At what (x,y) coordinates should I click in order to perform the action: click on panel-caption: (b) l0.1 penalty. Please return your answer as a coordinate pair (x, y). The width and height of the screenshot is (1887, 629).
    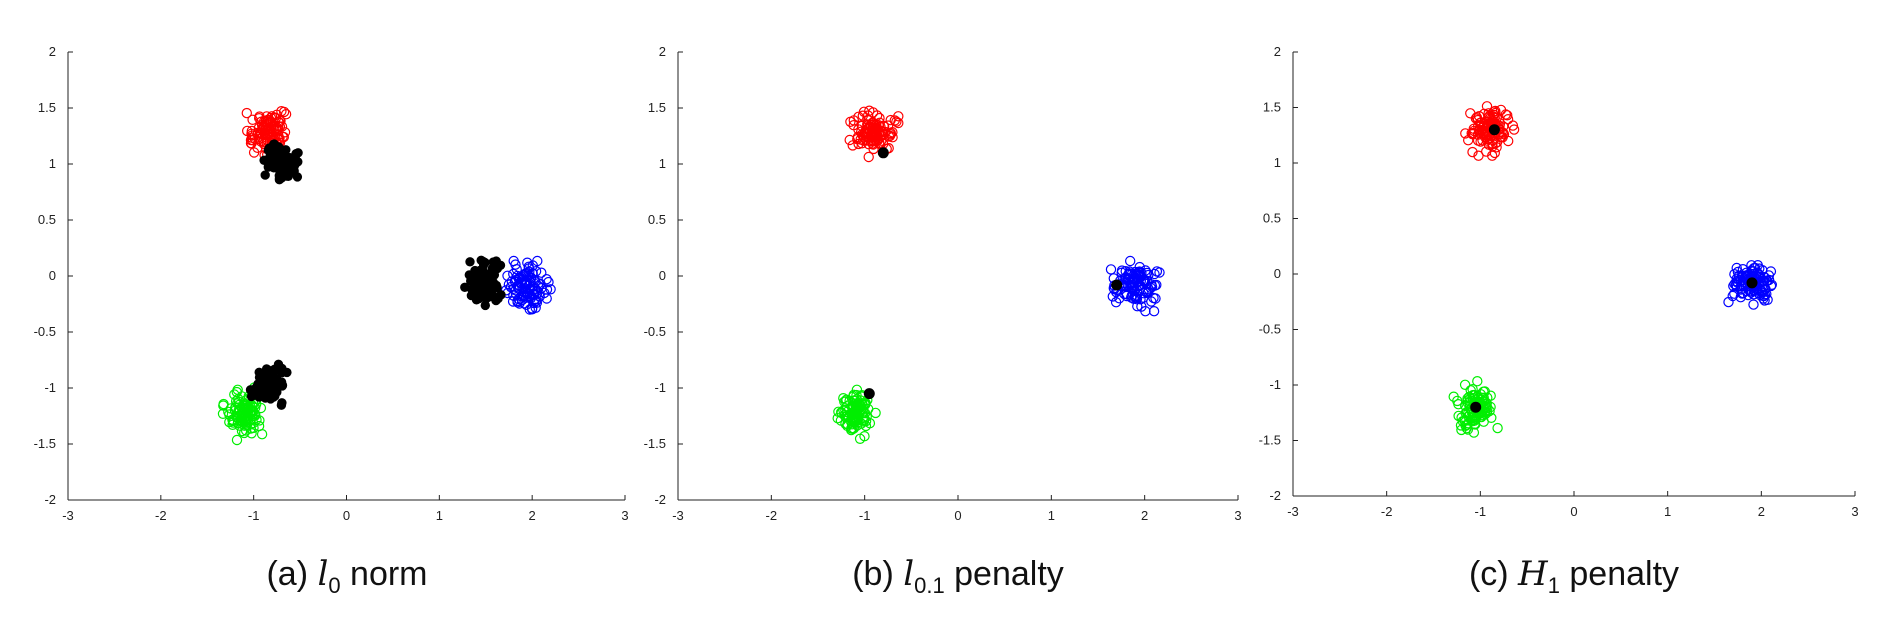
    Looking at the image, I should click on (958, 576).